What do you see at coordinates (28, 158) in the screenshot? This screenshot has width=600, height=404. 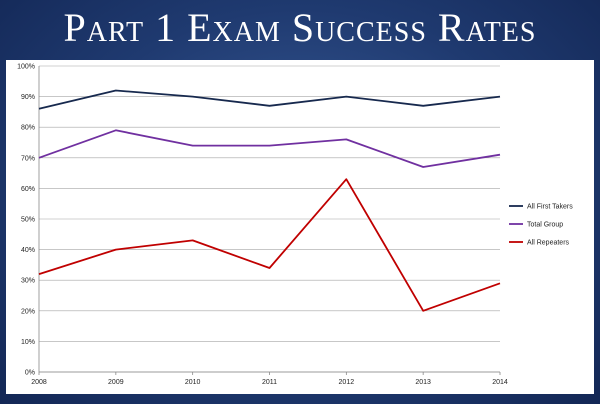 I see `y-tick-label: 70%` at bounding box center [28, 158].